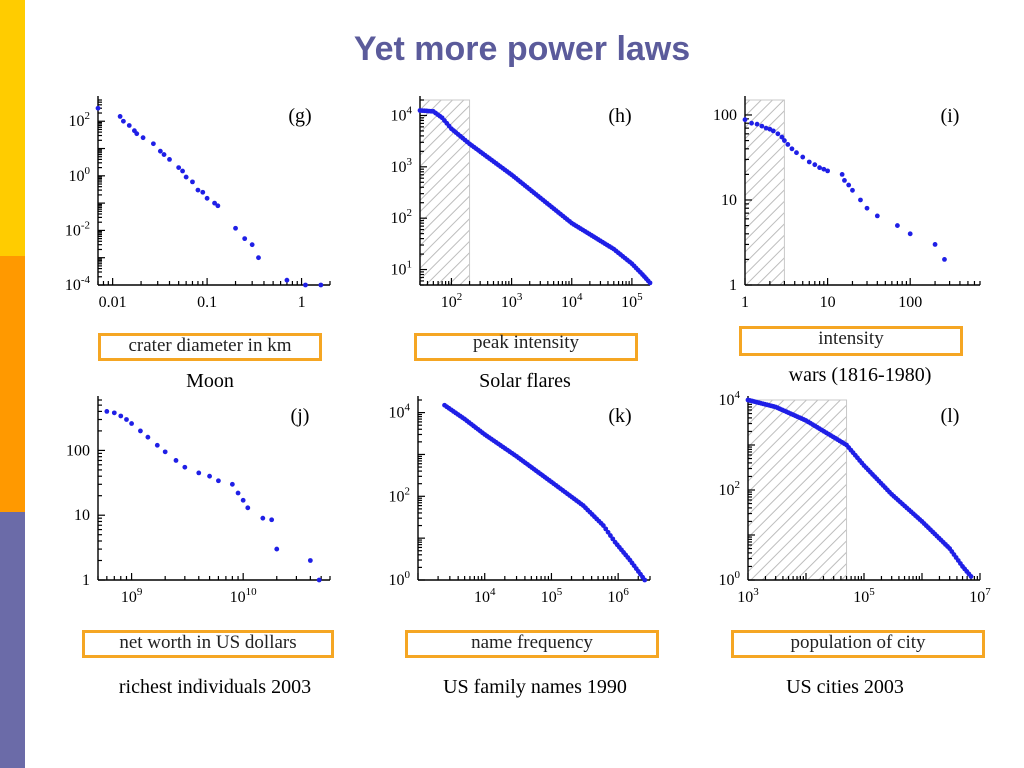  What do you see at coordinates (525, 381) in the screenshot?
I see `caption-h: Solar flares` at bounding box center [525, 381].